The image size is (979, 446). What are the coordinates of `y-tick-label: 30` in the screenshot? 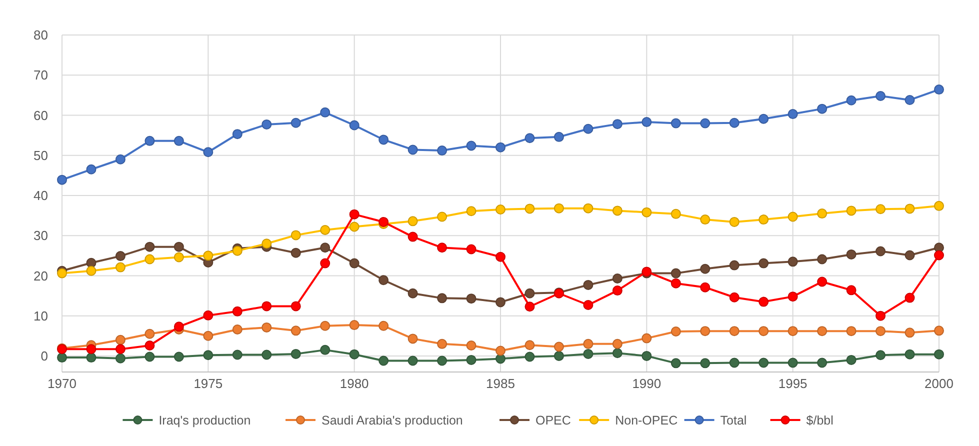 It's located at (41, 236).